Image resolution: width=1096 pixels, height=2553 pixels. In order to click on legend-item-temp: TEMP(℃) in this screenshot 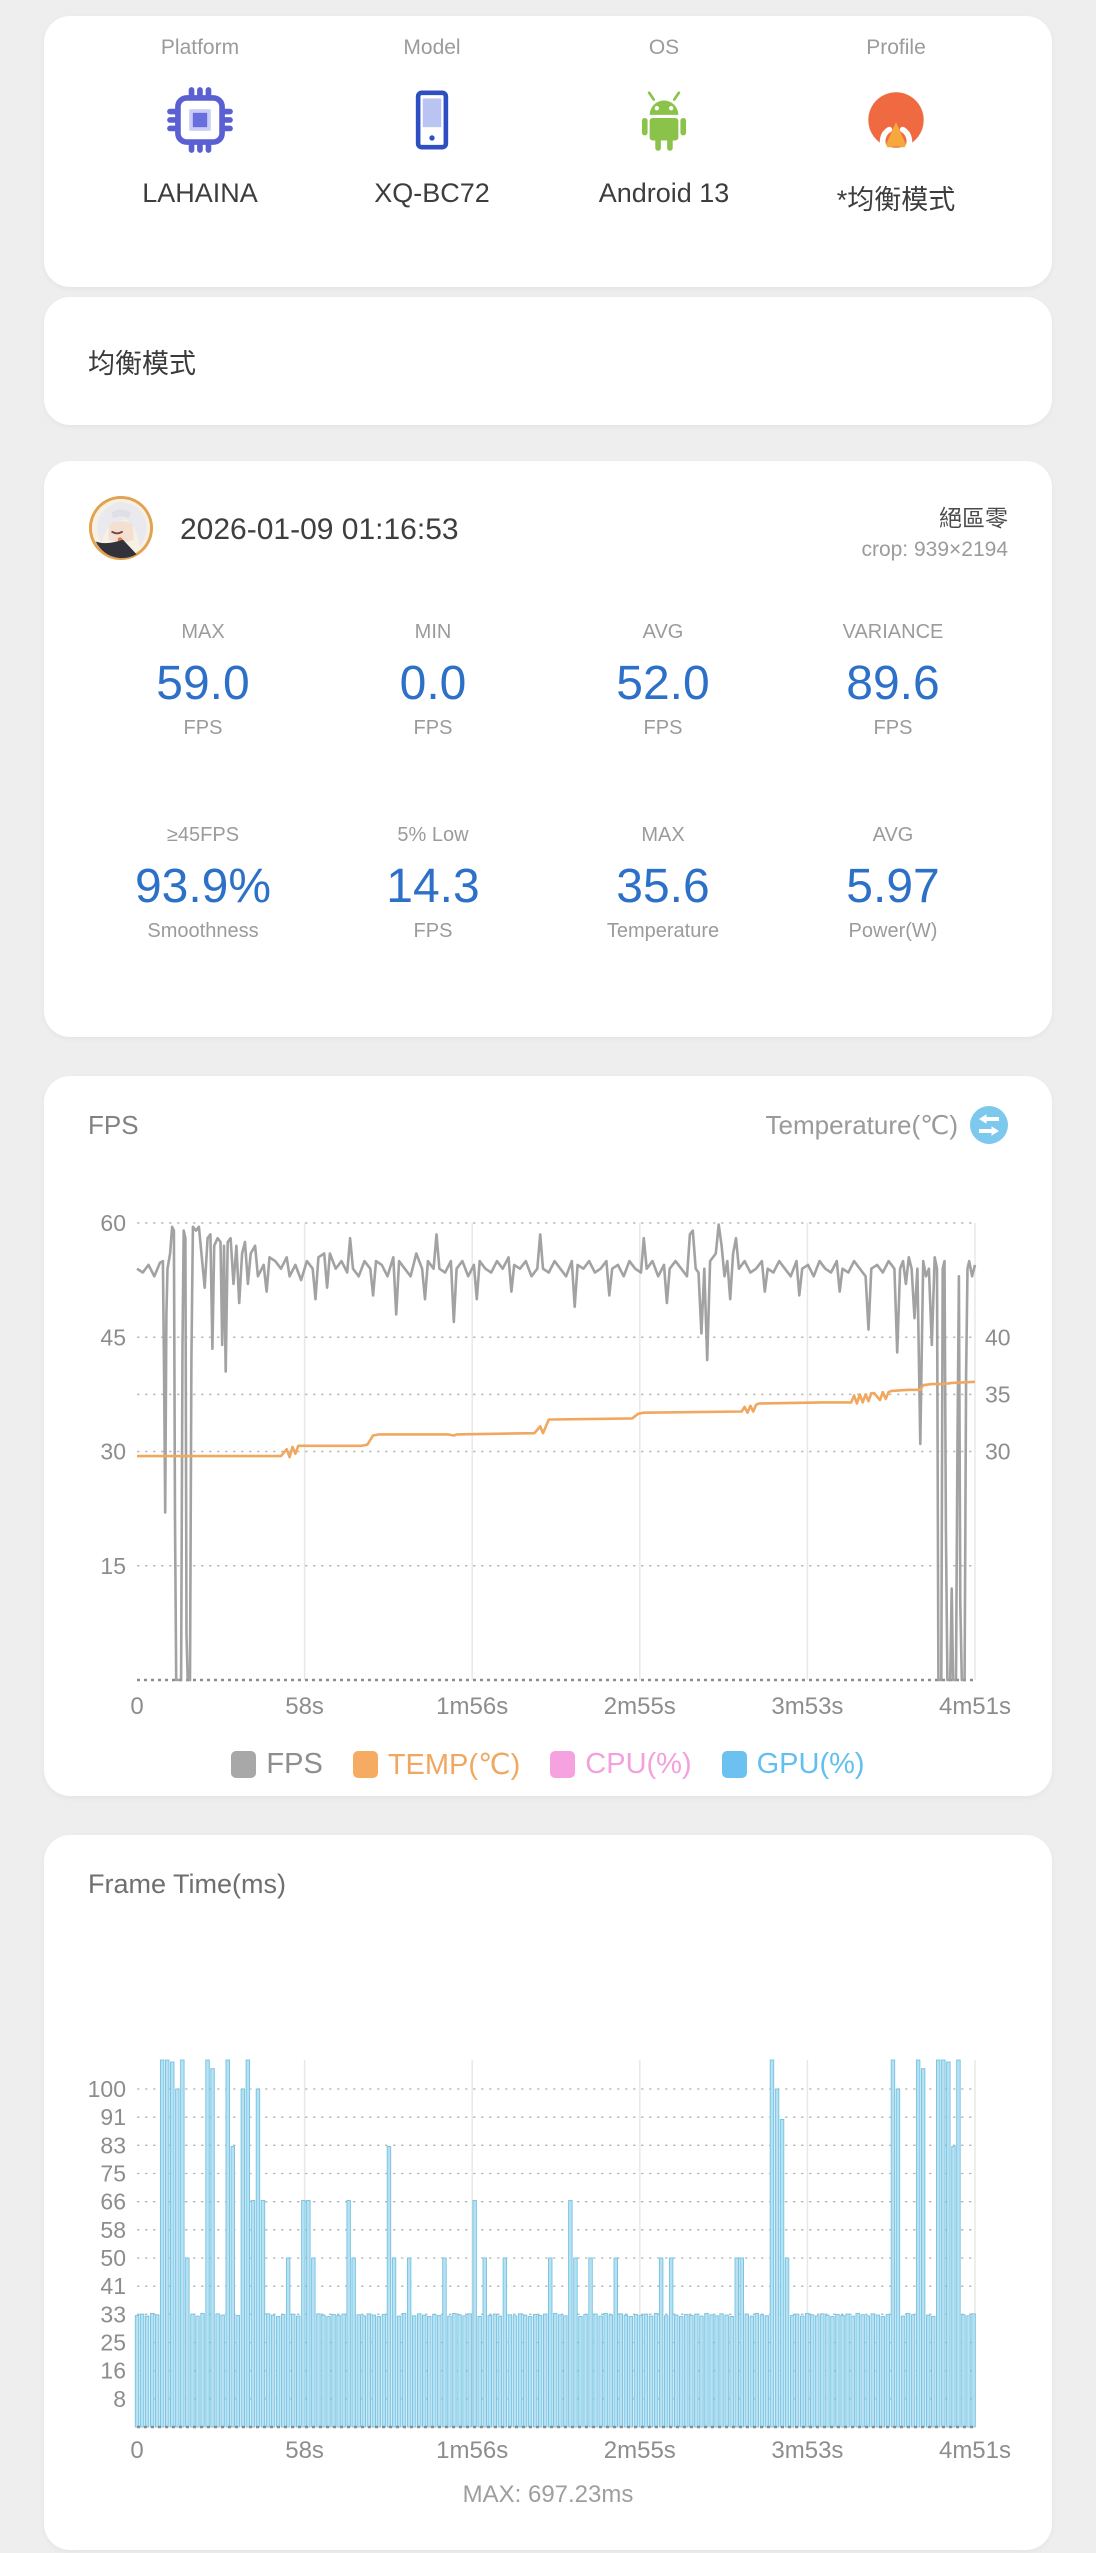, I will do `click(436, 1764)`.